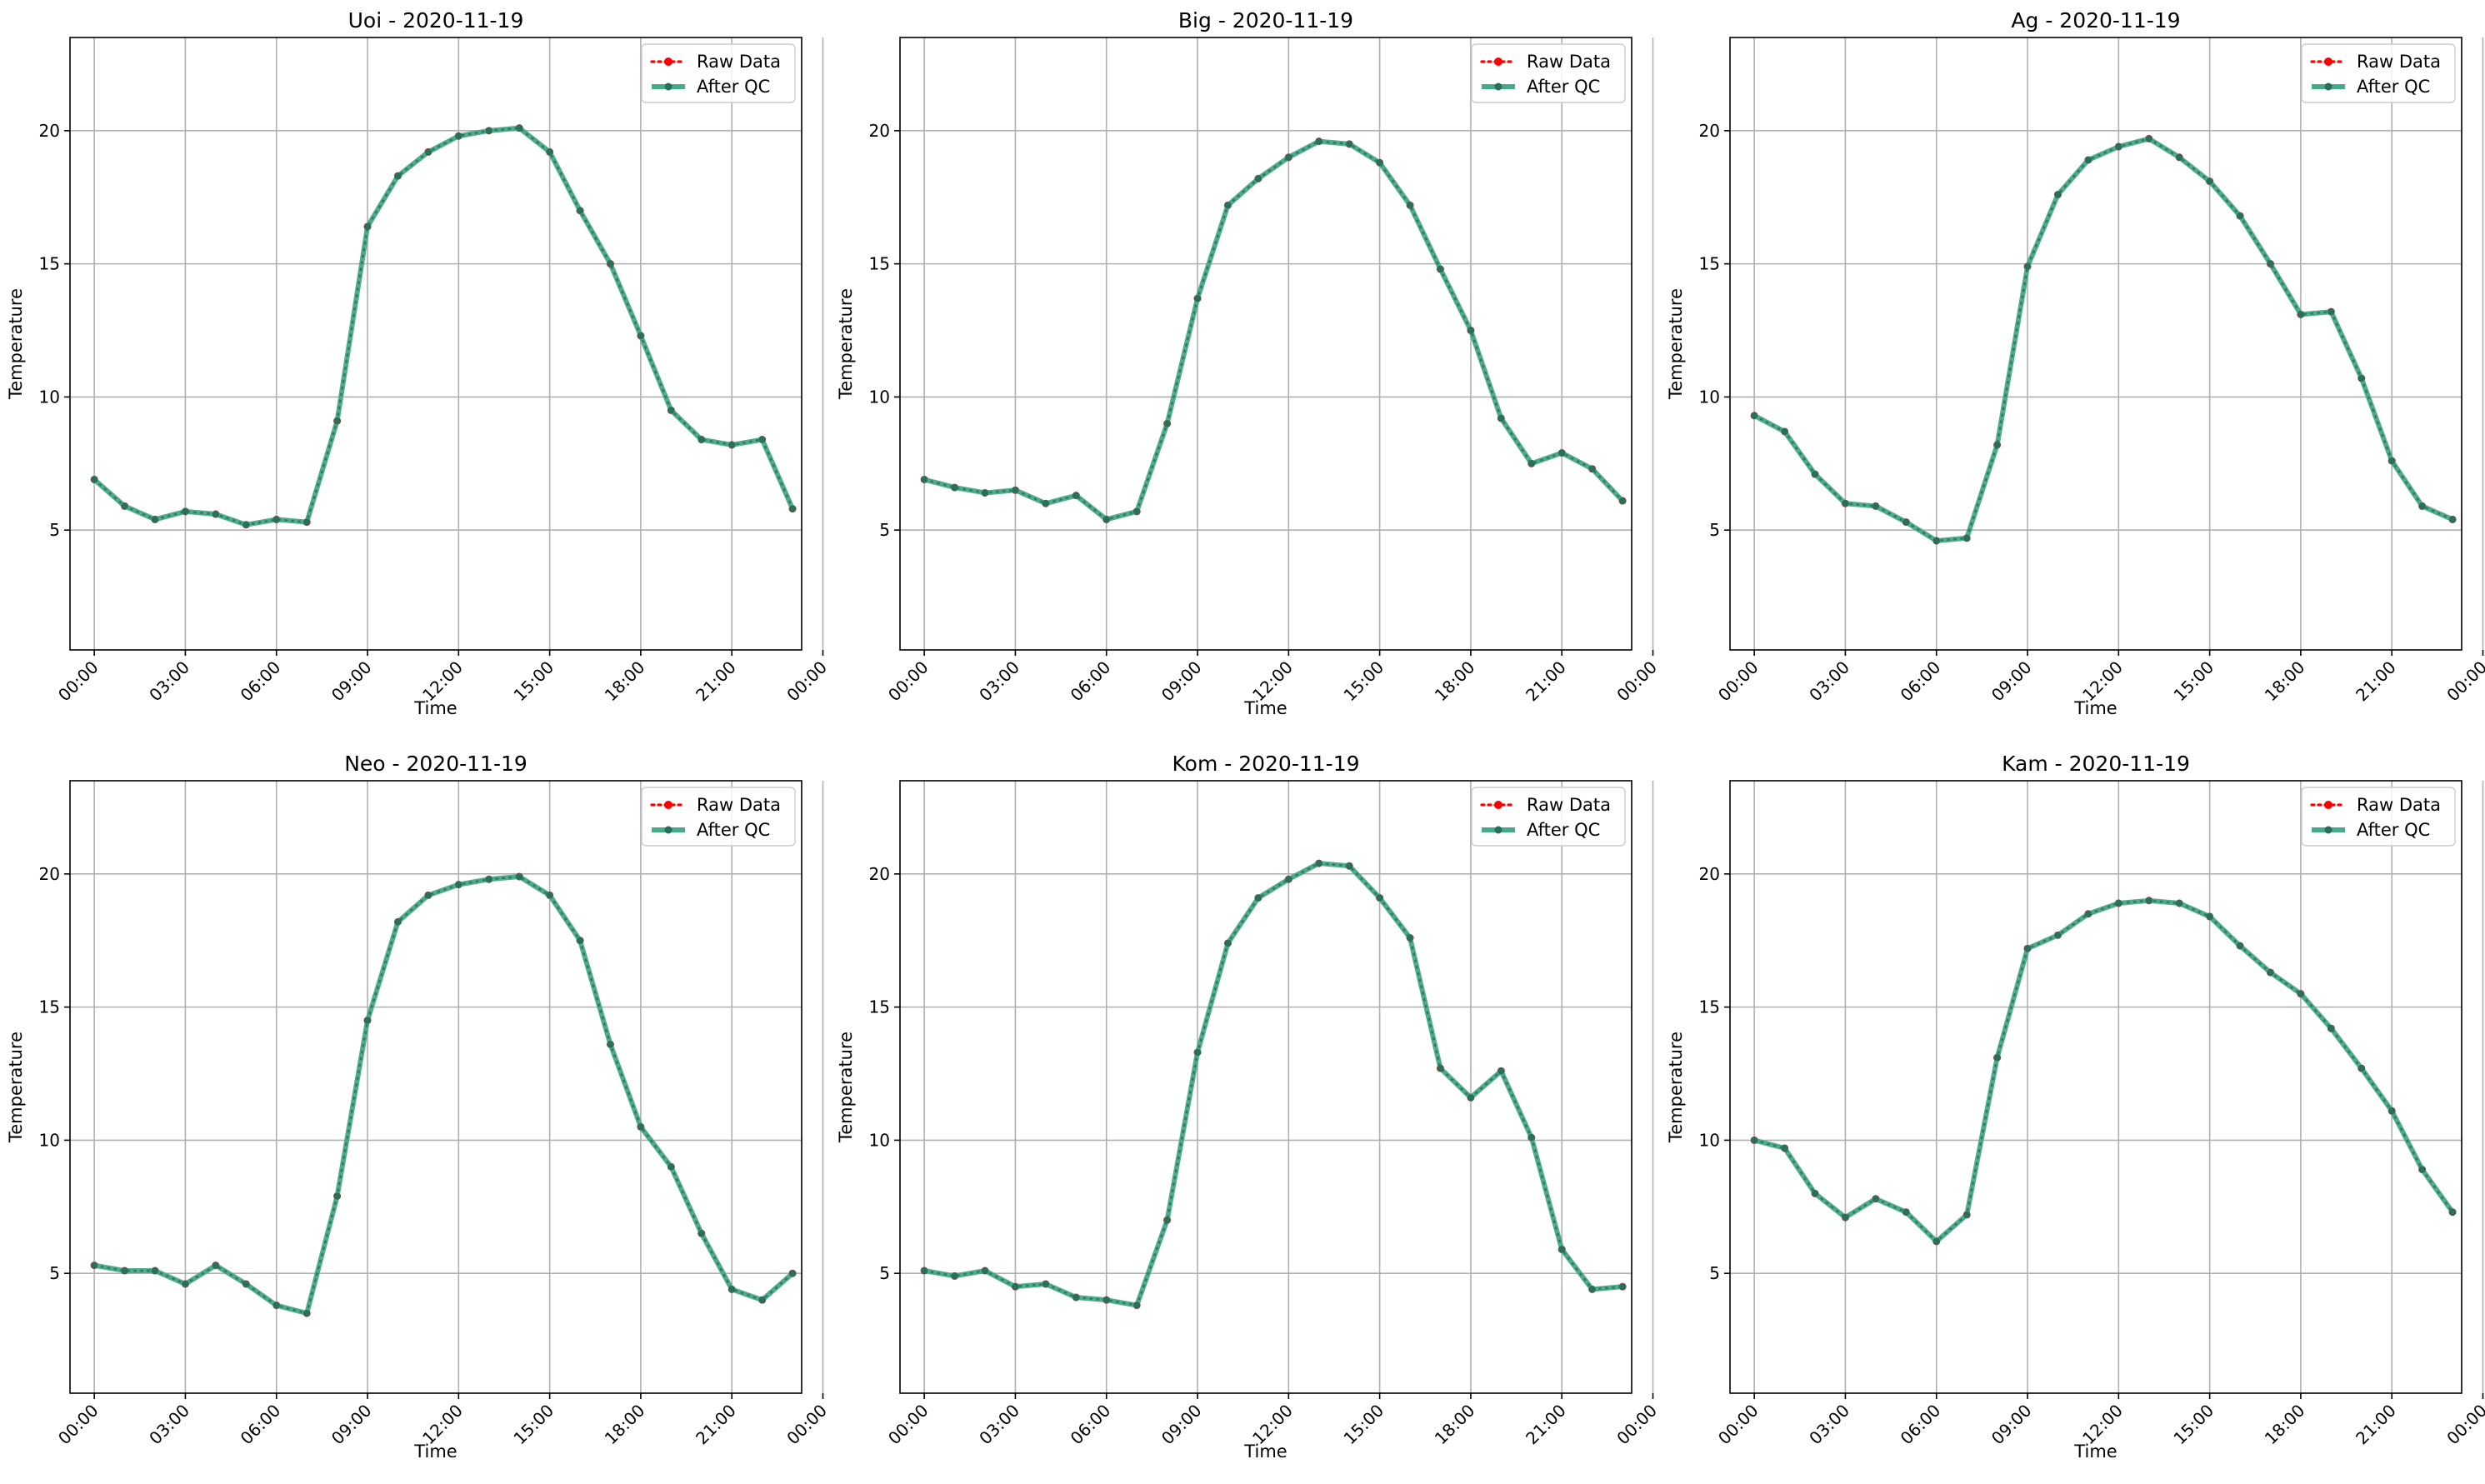 This screenshot has height=1484, width=2485. Describe the element at coordinates (436, 764) in the screenshot. I see `chart-title: Neo - 2020-11-19` at that location.